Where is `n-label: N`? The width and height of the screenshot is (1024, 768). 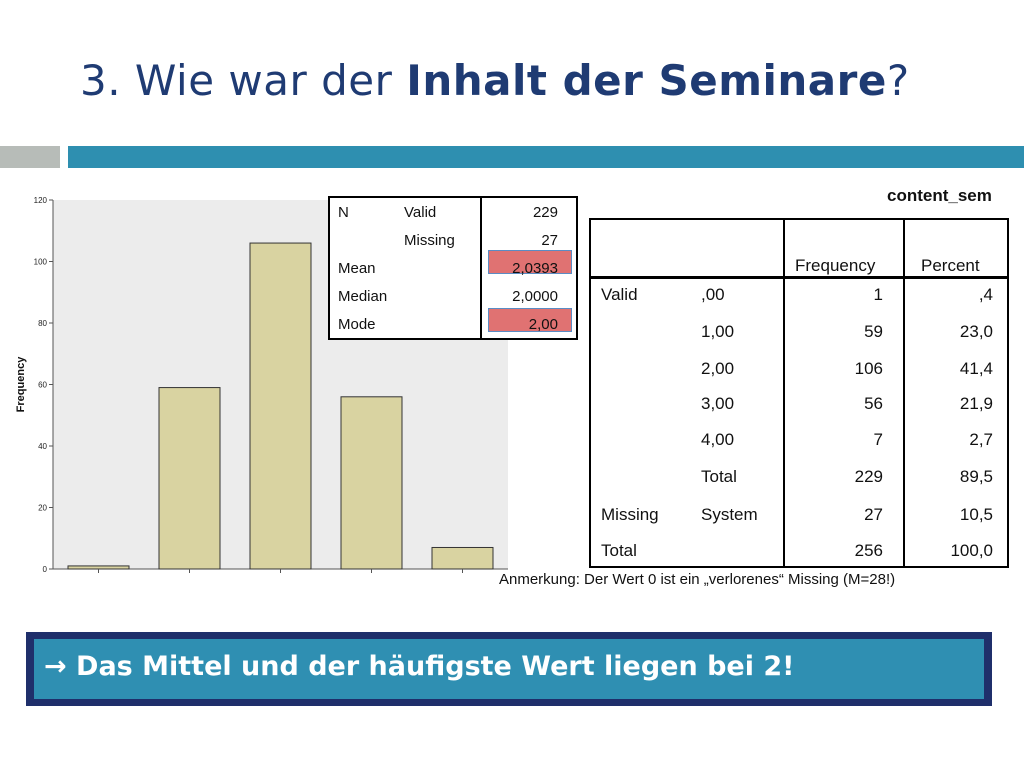 n-label: N is located at coordinates (343, 212).